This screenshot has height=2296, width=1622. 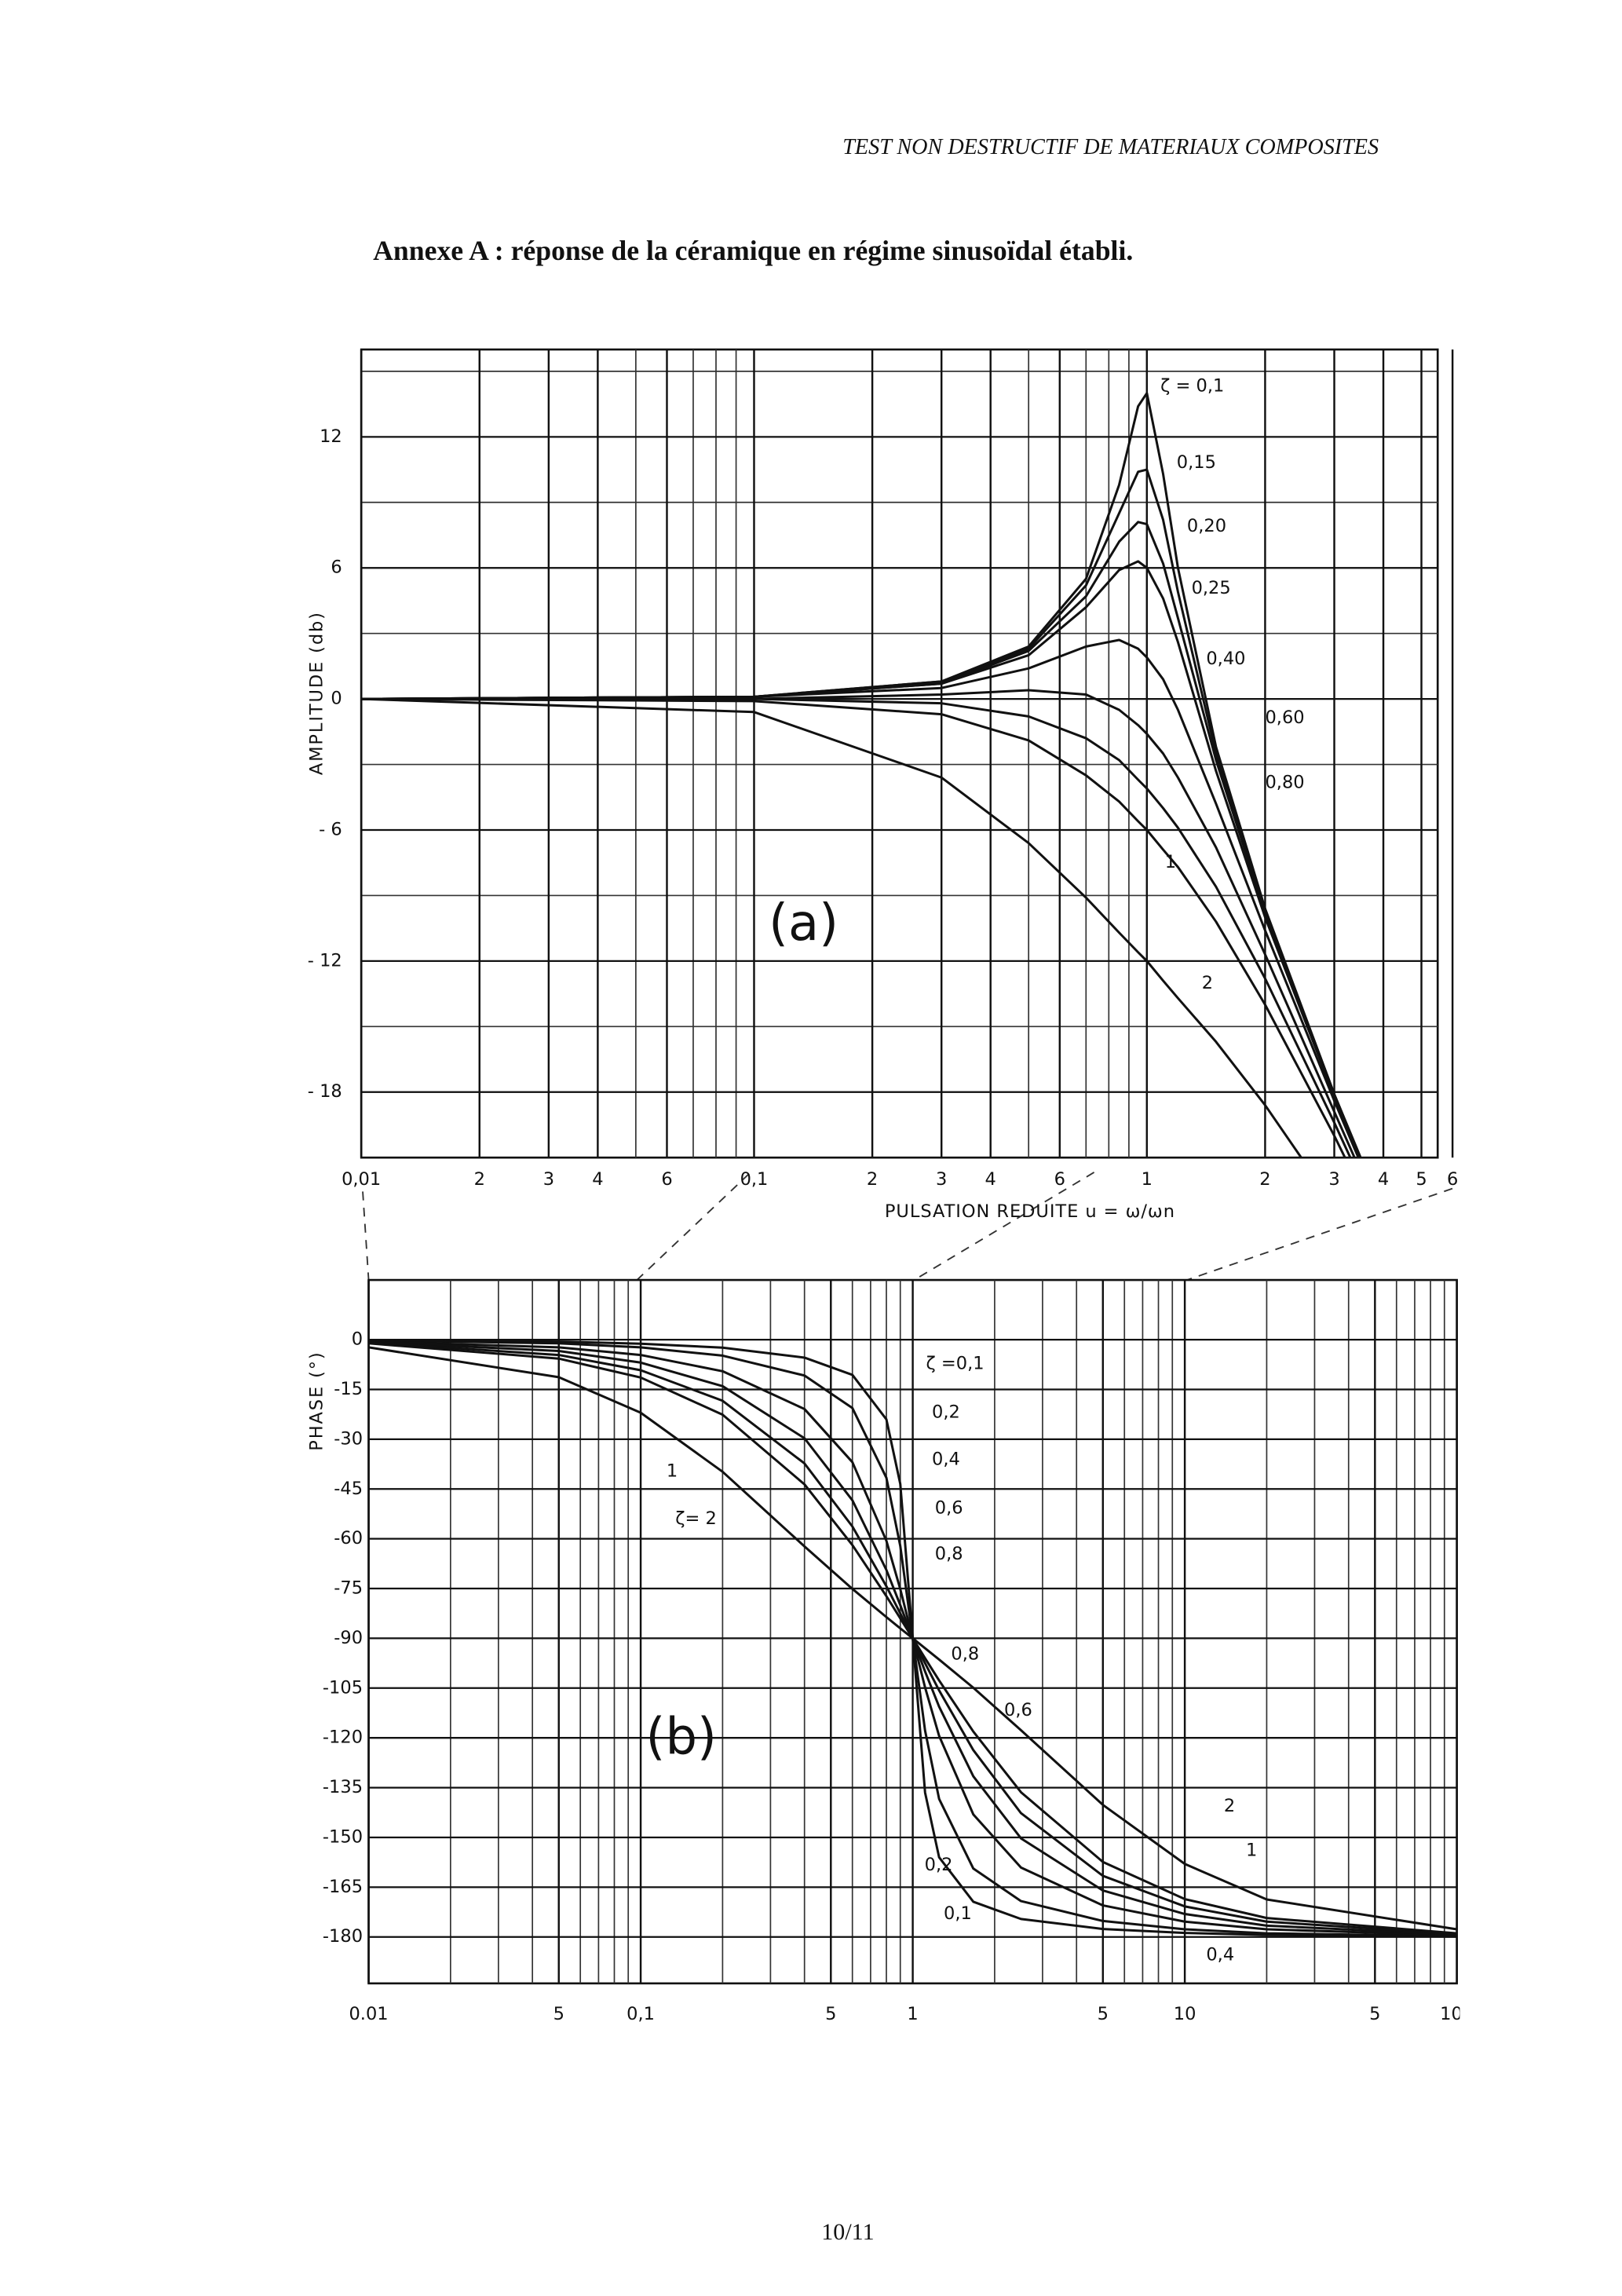 I want to click on y-tick-label: -165, so click(x=343, y=1887).